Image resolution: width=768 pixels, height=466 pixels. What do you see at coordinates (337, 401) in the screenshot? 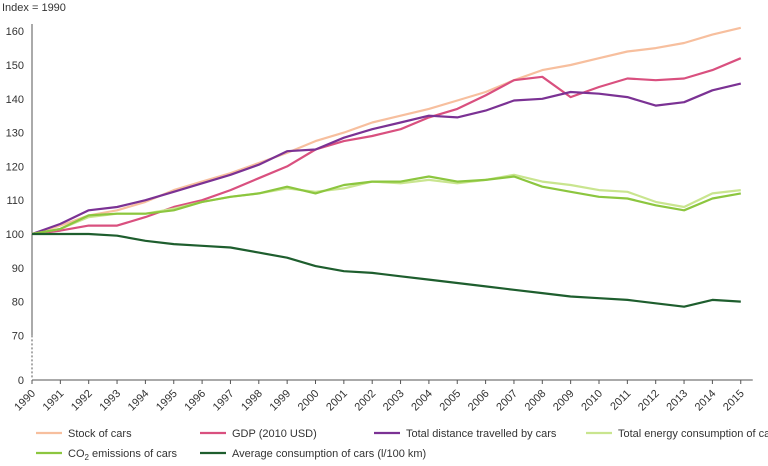
I see `x-tick-label: 2001` at bounding box center [337, 401].